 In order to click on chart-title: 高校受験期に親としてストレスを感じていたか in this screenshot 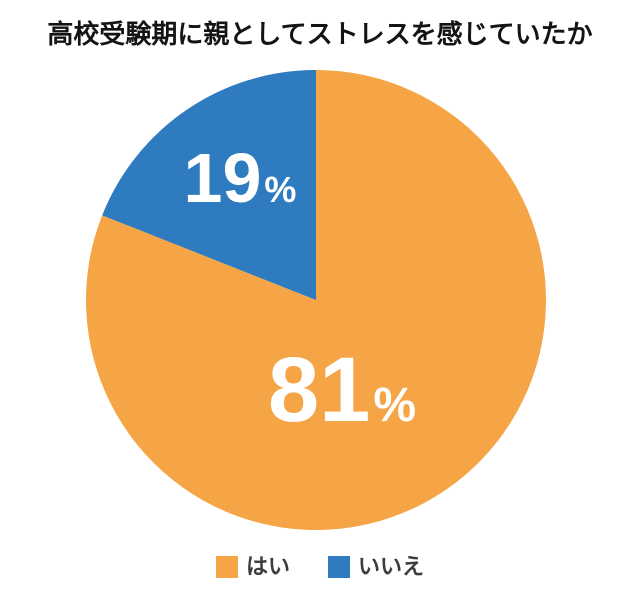, I will do `click(320, 34)`.